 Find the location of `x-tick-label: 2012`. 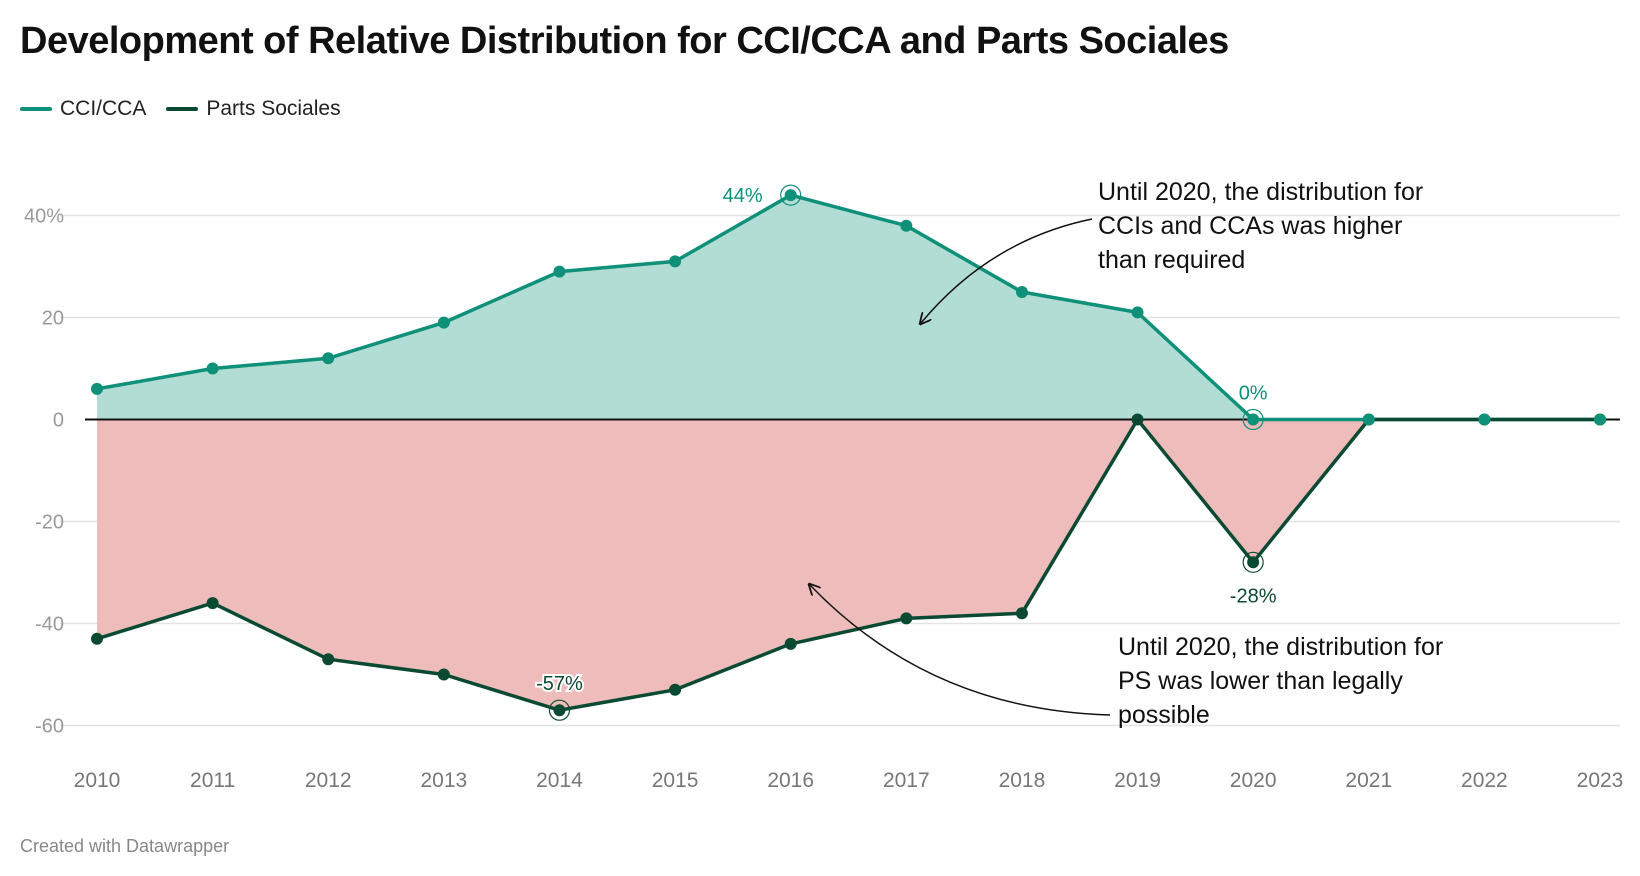

x-tick-label: 2012 is located at coordinates (328, 780).